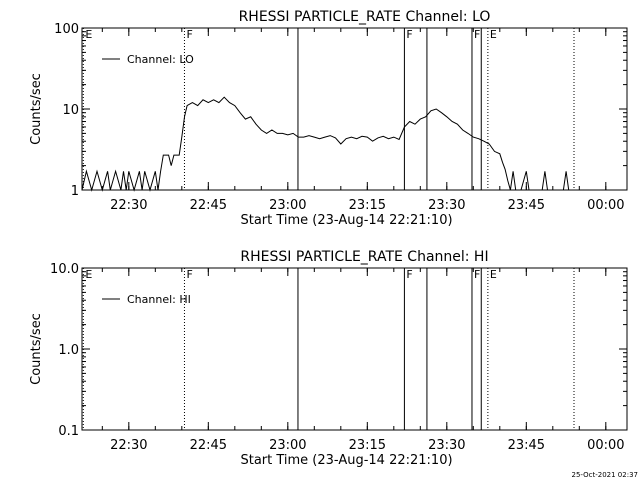 The height and width of the screenshot is (480, 640). What do you see at coordinates (365, 17) in the screenshot?
I see `chart-title: RHESSI PARTICLE_RATE Channel: LO` at bounding box center [365, 17].